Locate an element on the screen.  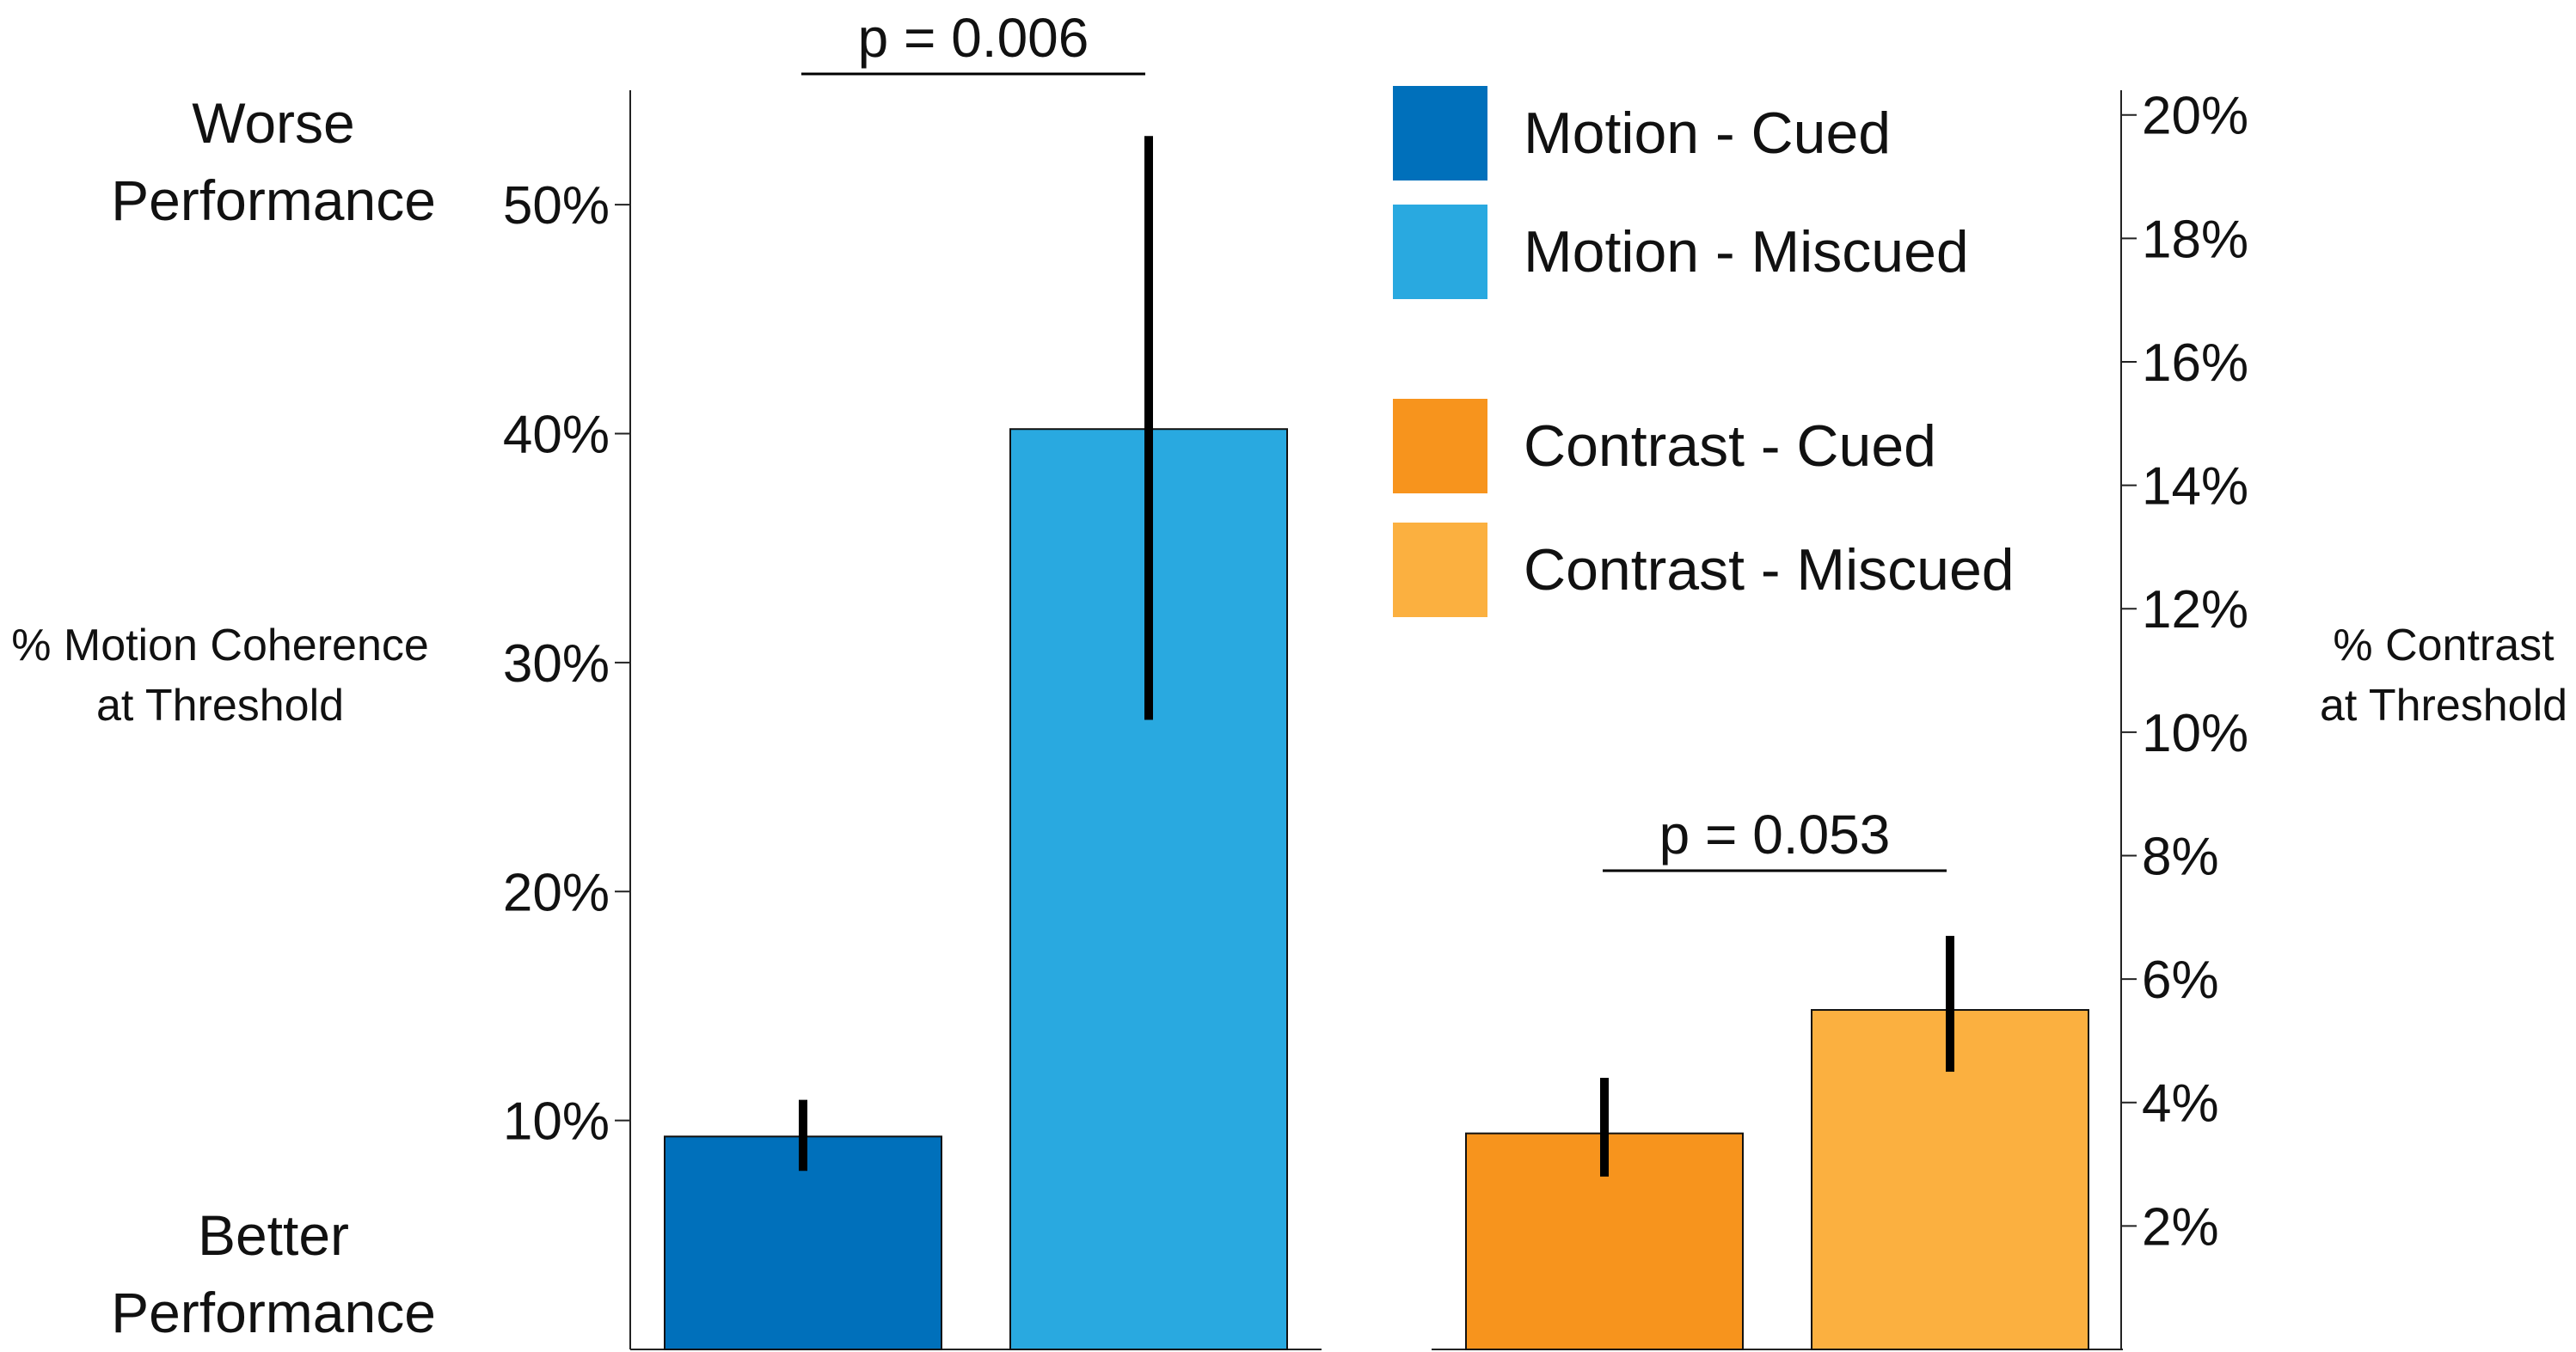
legend-label-contrast-cued: Contrast - Cued is located at coordinates (1730, 446).